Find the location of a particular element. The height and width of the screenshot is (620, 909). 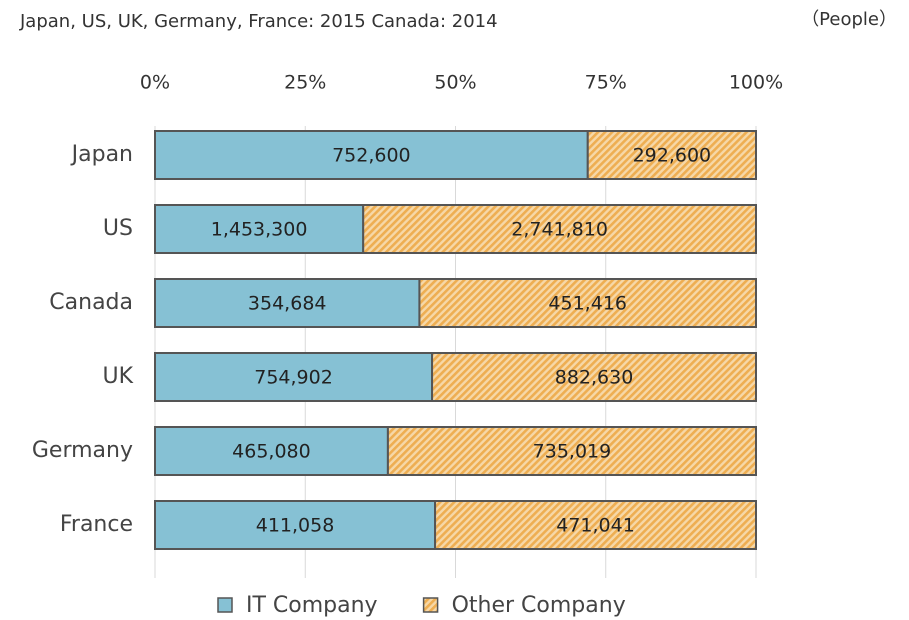

data-label: 465,080 is located at coordinates (271, 452).